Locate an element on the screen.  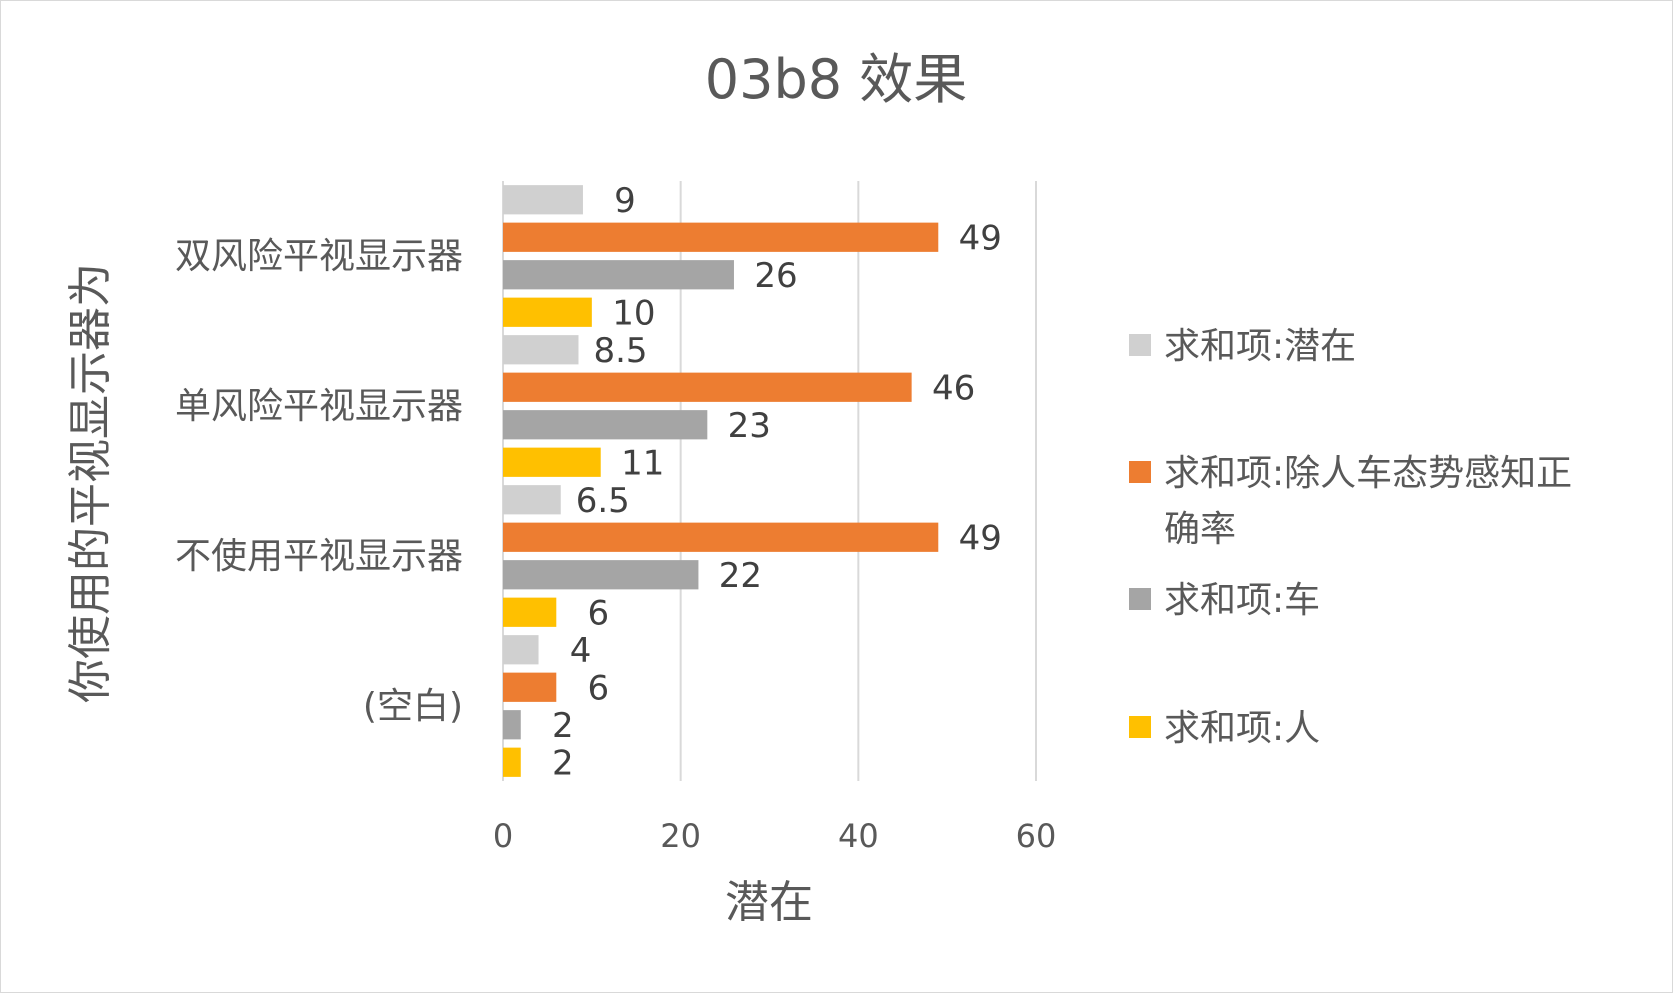
bar-data-label: 6.5 is located at coordinates (603, 501).